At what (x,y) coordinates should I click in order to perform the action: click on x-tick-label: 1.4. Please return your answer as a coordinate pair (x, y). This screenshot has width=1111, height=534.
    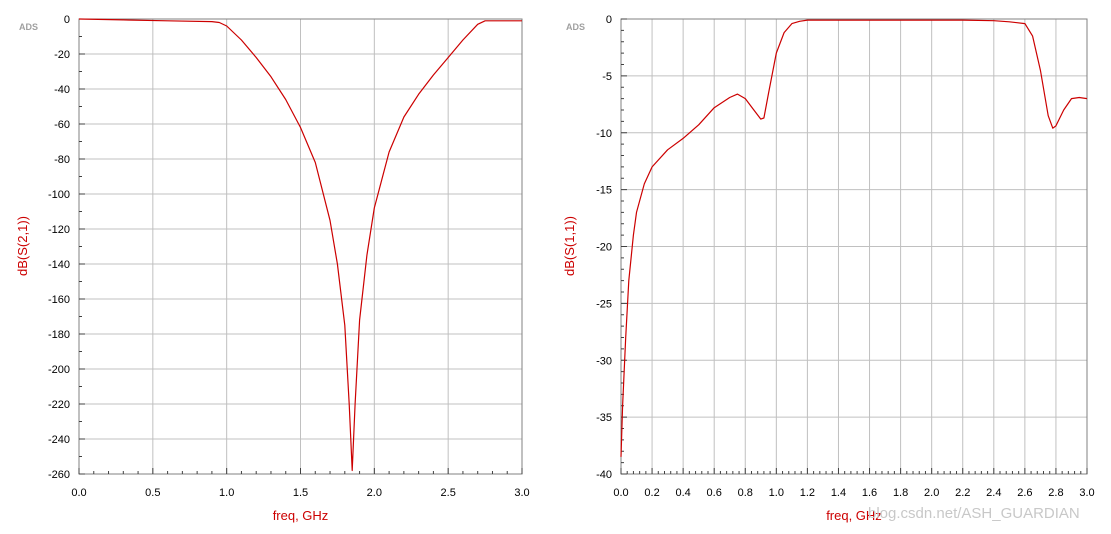
    Looking at the image, I should click on (838, 493).